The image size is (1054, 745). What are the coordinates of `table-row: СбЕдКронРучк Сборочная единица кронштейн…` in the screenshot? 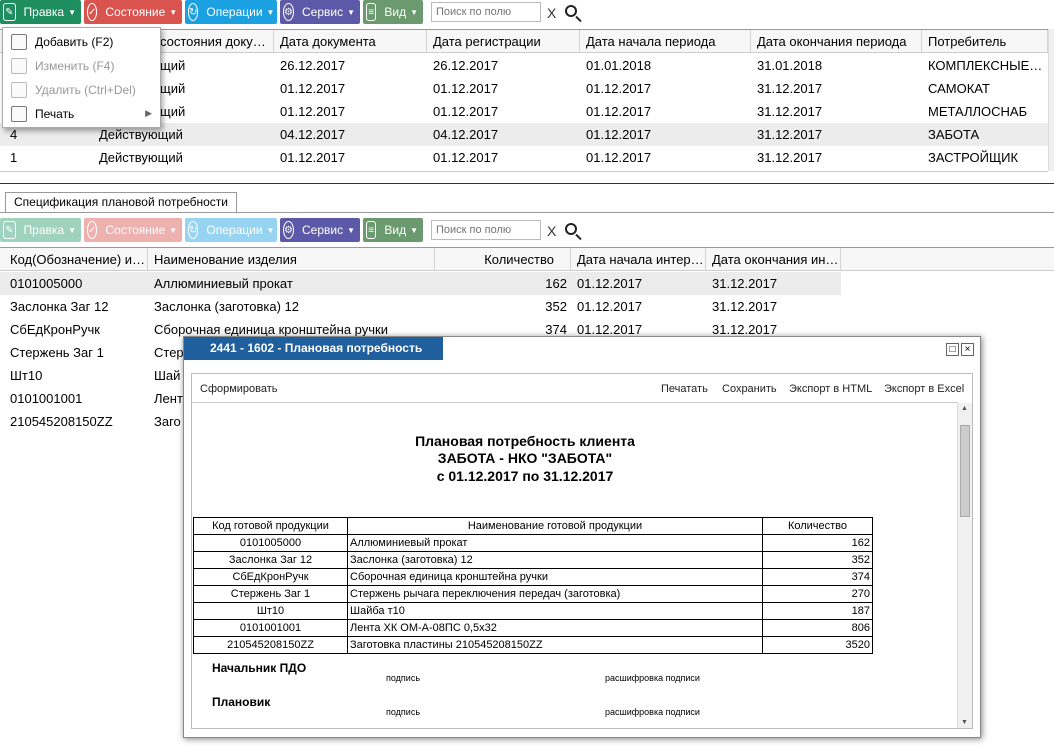 It's located at (394, 329).